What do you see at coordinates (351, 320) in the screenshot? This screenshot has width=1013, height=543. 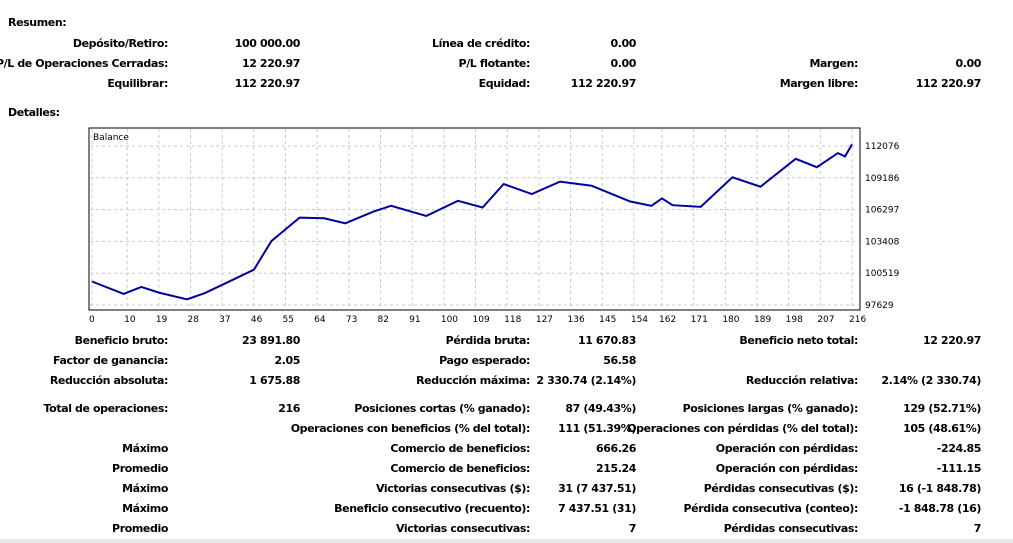 I see `x-tick-label: 73` at bounding box center [351, 320].